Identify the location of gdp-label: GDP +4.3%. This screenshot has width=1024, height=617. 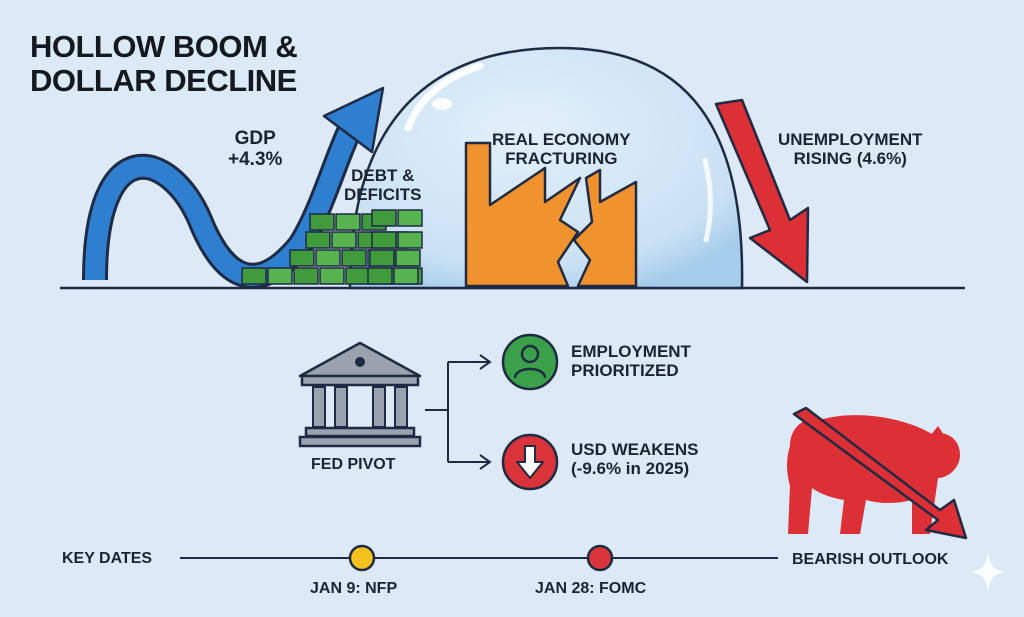
(255, 149).